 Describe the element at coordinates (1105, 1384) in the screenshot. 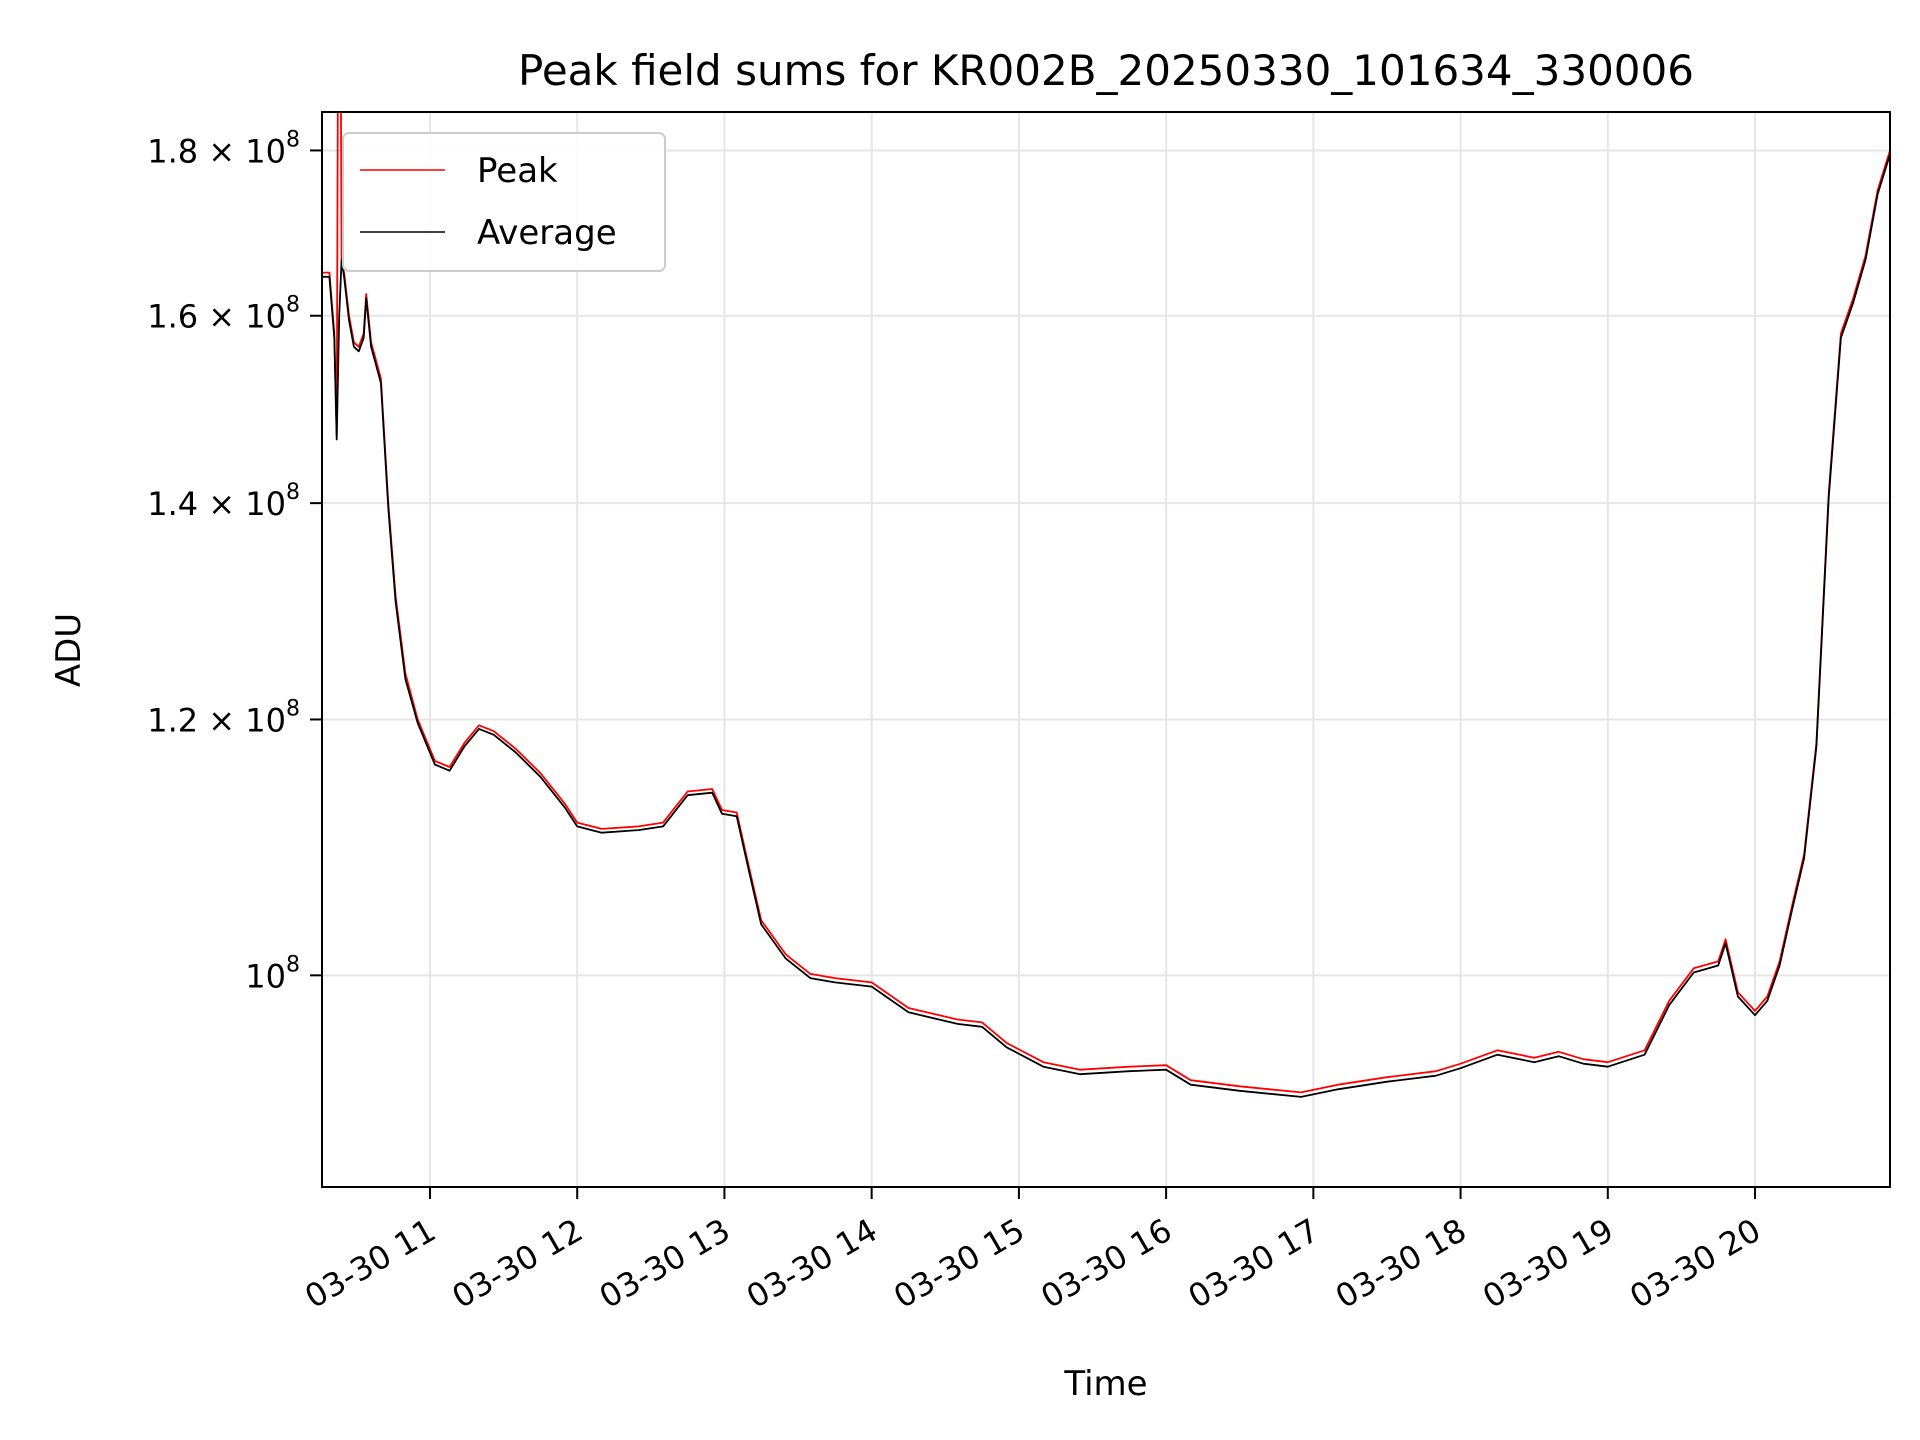

I see `x-axis-title: Time` at that location.